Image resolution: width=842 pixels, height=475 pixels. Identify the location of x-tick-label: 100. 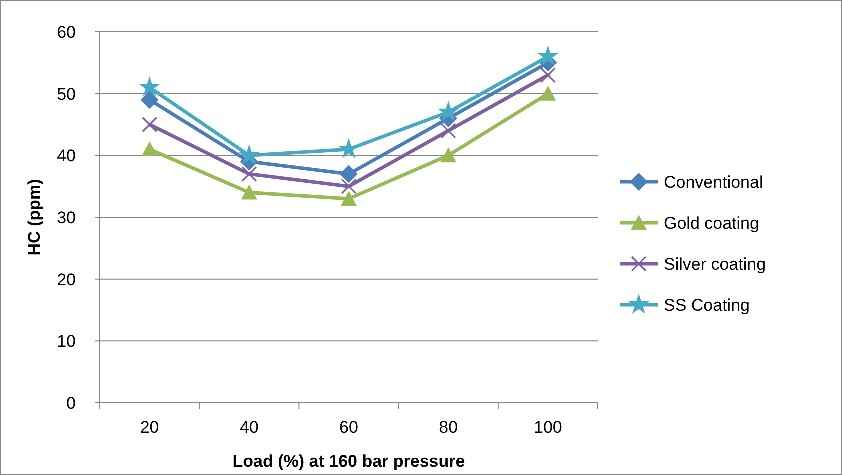
(548, 427).